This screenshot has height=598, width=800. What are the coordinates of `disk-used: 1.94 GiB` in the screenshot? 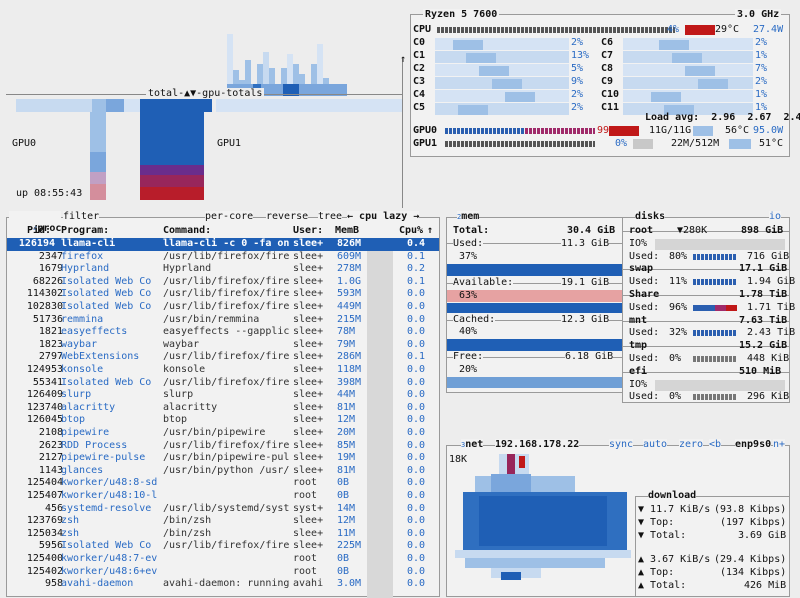 It's located at (771, 282).